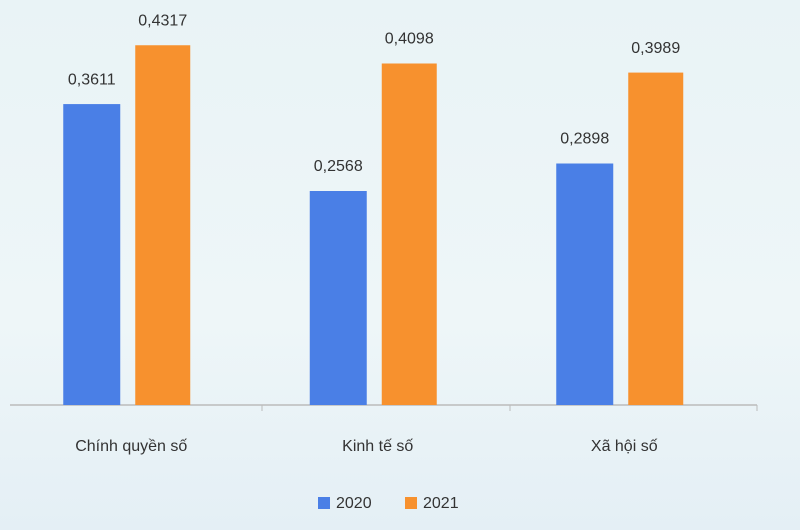 This screenshot has width=800, height=530. Describe the element at coordinates (584, 139) in the screenshot. I see `value-label: 0,2898` at that location.